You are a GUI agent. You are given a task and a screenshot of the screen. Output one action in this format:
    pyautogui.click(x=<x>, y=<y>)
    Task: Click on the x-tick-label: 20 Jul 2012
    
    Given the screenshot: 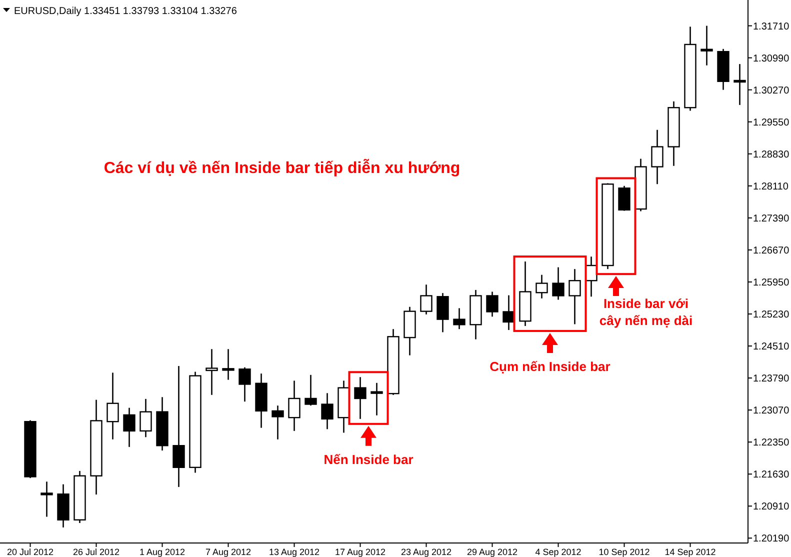 What is the action you would take?
    pyautogui.click(x=30, y=552)
    